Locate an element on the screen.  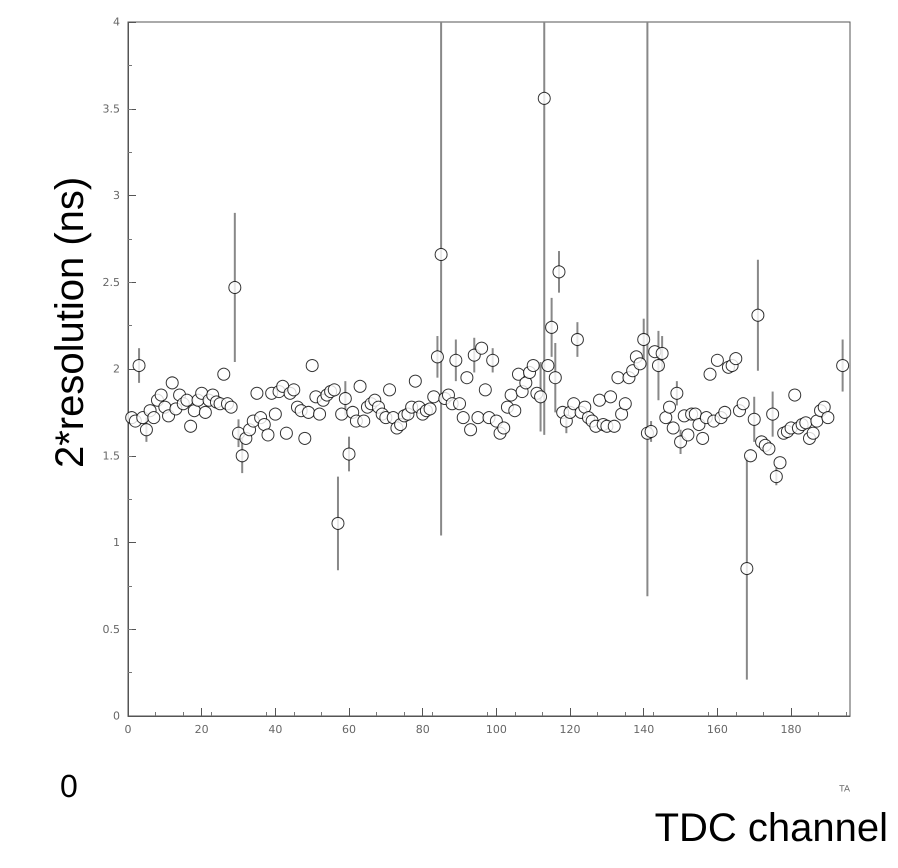
x-tick-label: 100 is located at coordinates (496, 729).